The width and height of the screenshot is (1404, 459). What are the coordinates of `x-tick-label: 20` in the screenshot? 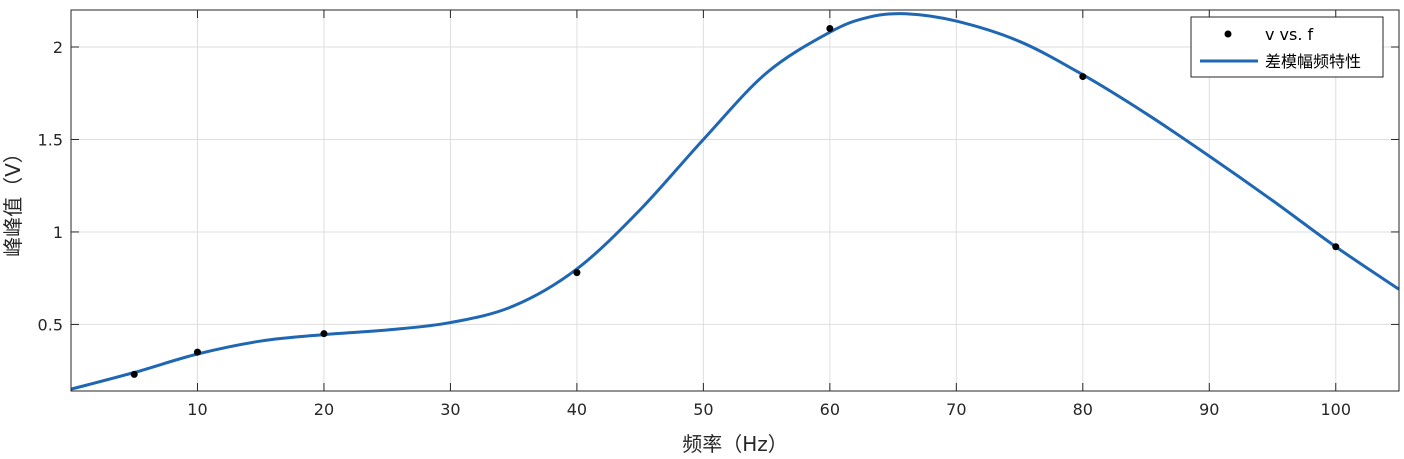 It's located at (324, 409).